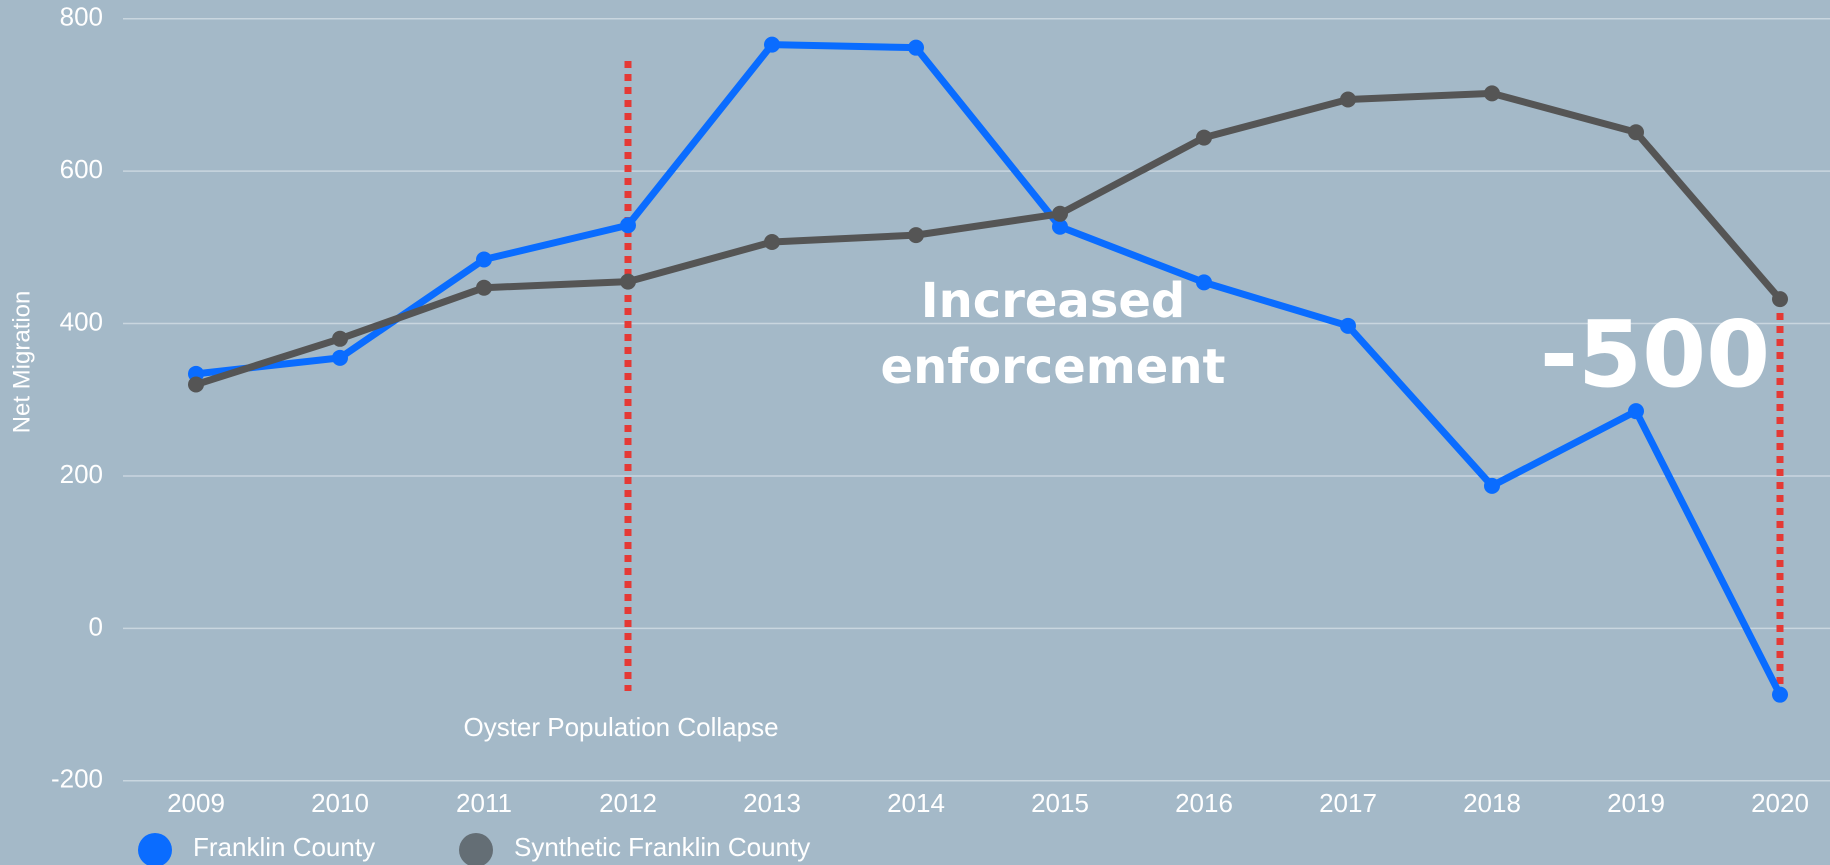 This screenshot has width=1830, height=865. Describe the element at coordinates (1780, 803) in the screenshot. I see `x-tick-label: 2020` at that location.